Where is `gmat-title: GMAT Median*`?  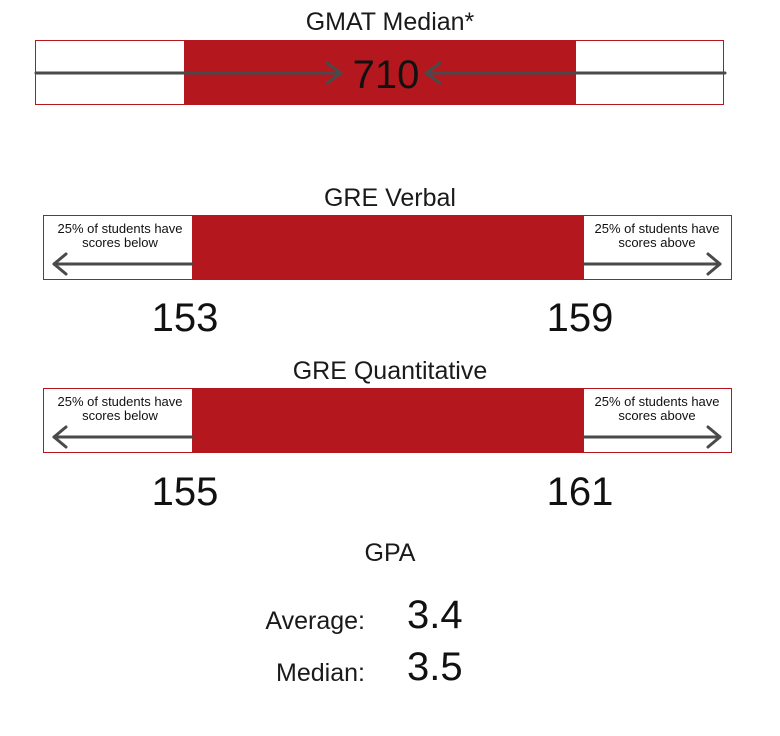
gmat-title: GMAT Median* is located at coordinates (390, 22).